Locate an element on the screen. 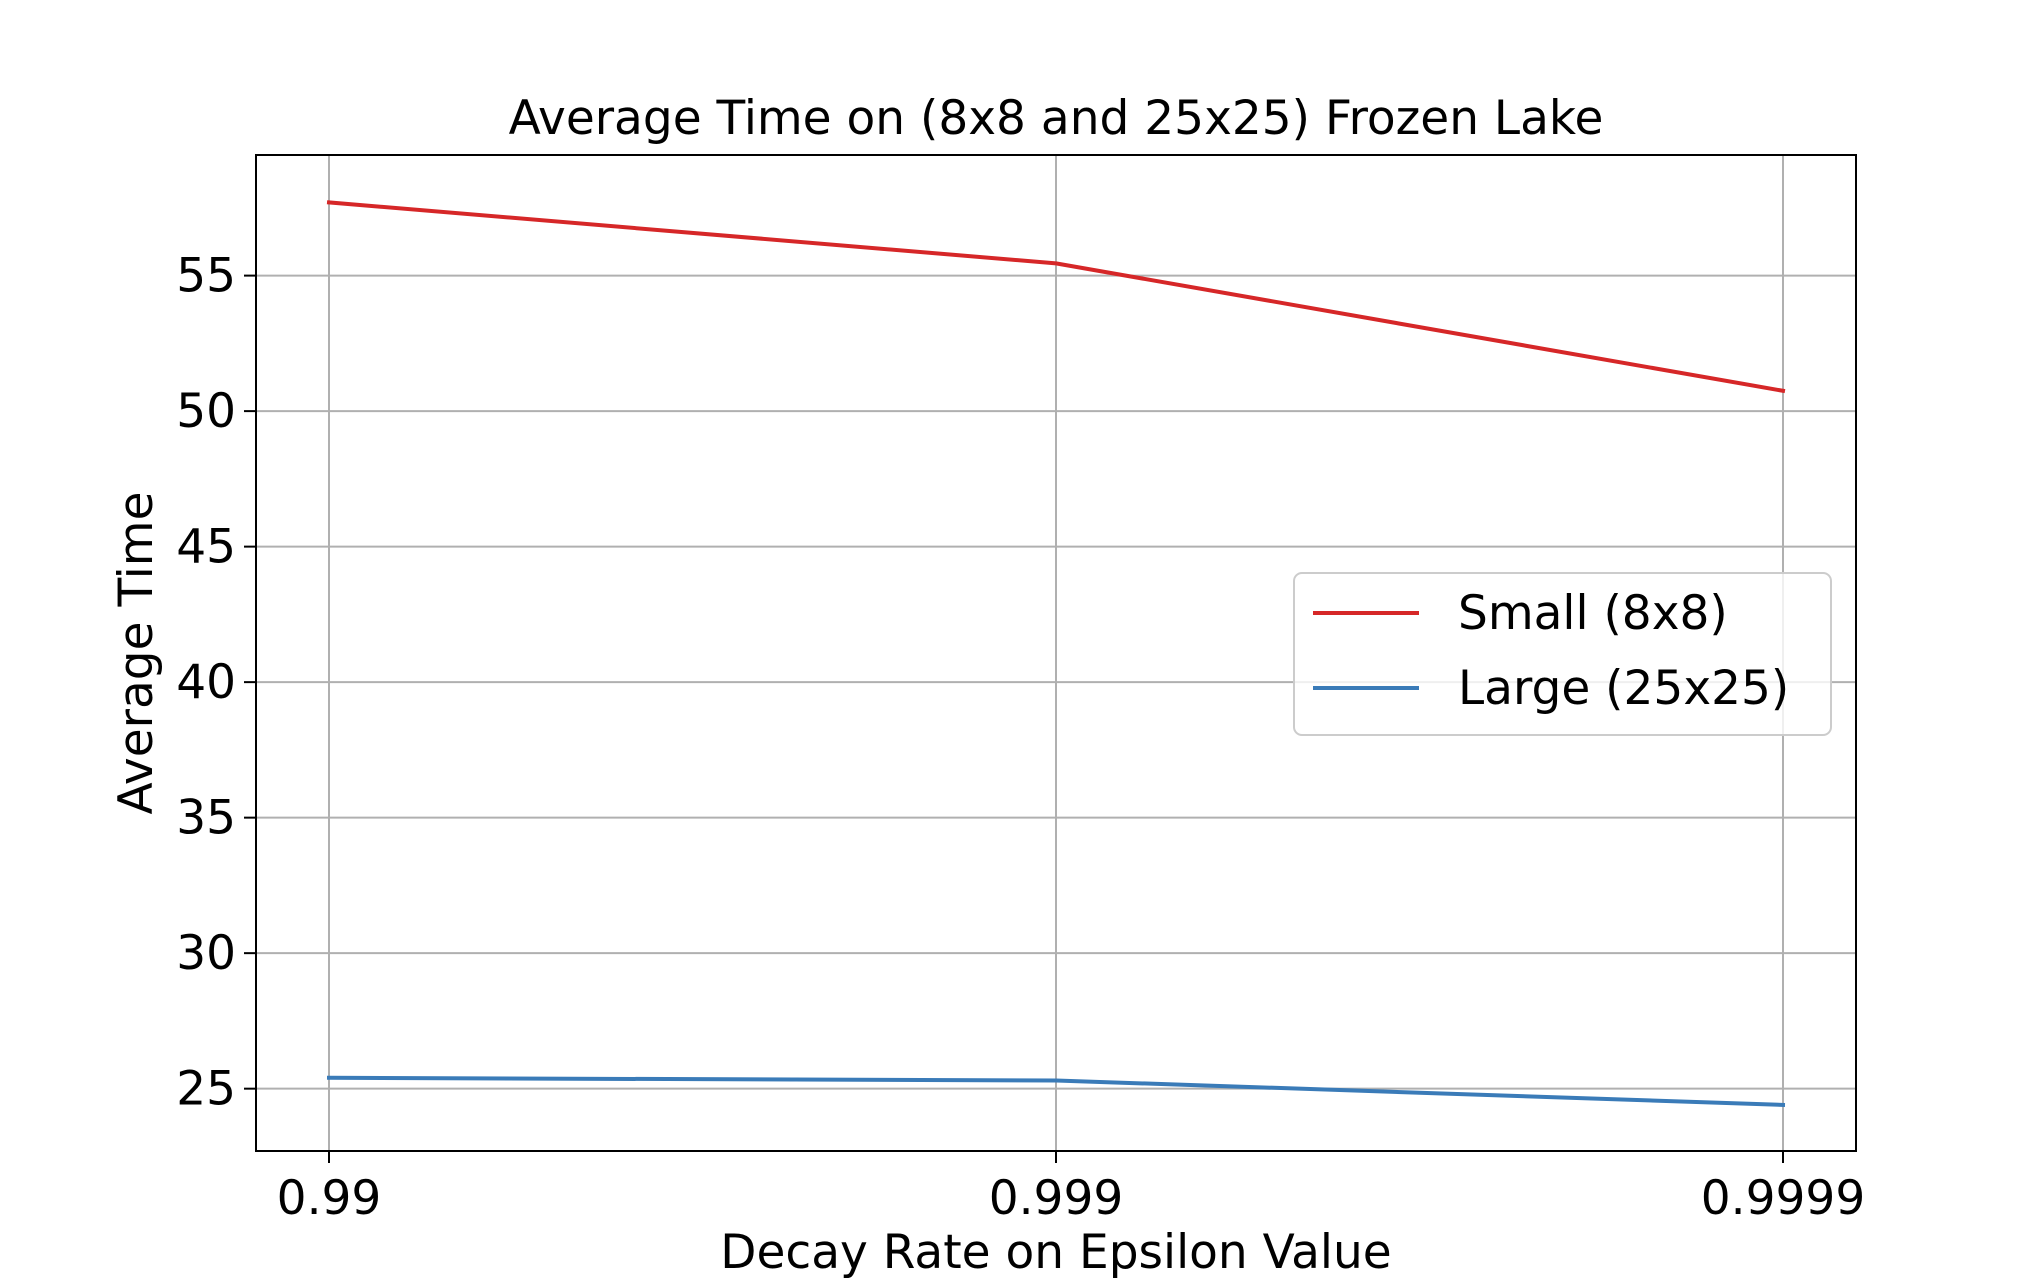 The image size is (2039, 1284). legend-label: Large (25x25) is located at coordinates (1623, 688).